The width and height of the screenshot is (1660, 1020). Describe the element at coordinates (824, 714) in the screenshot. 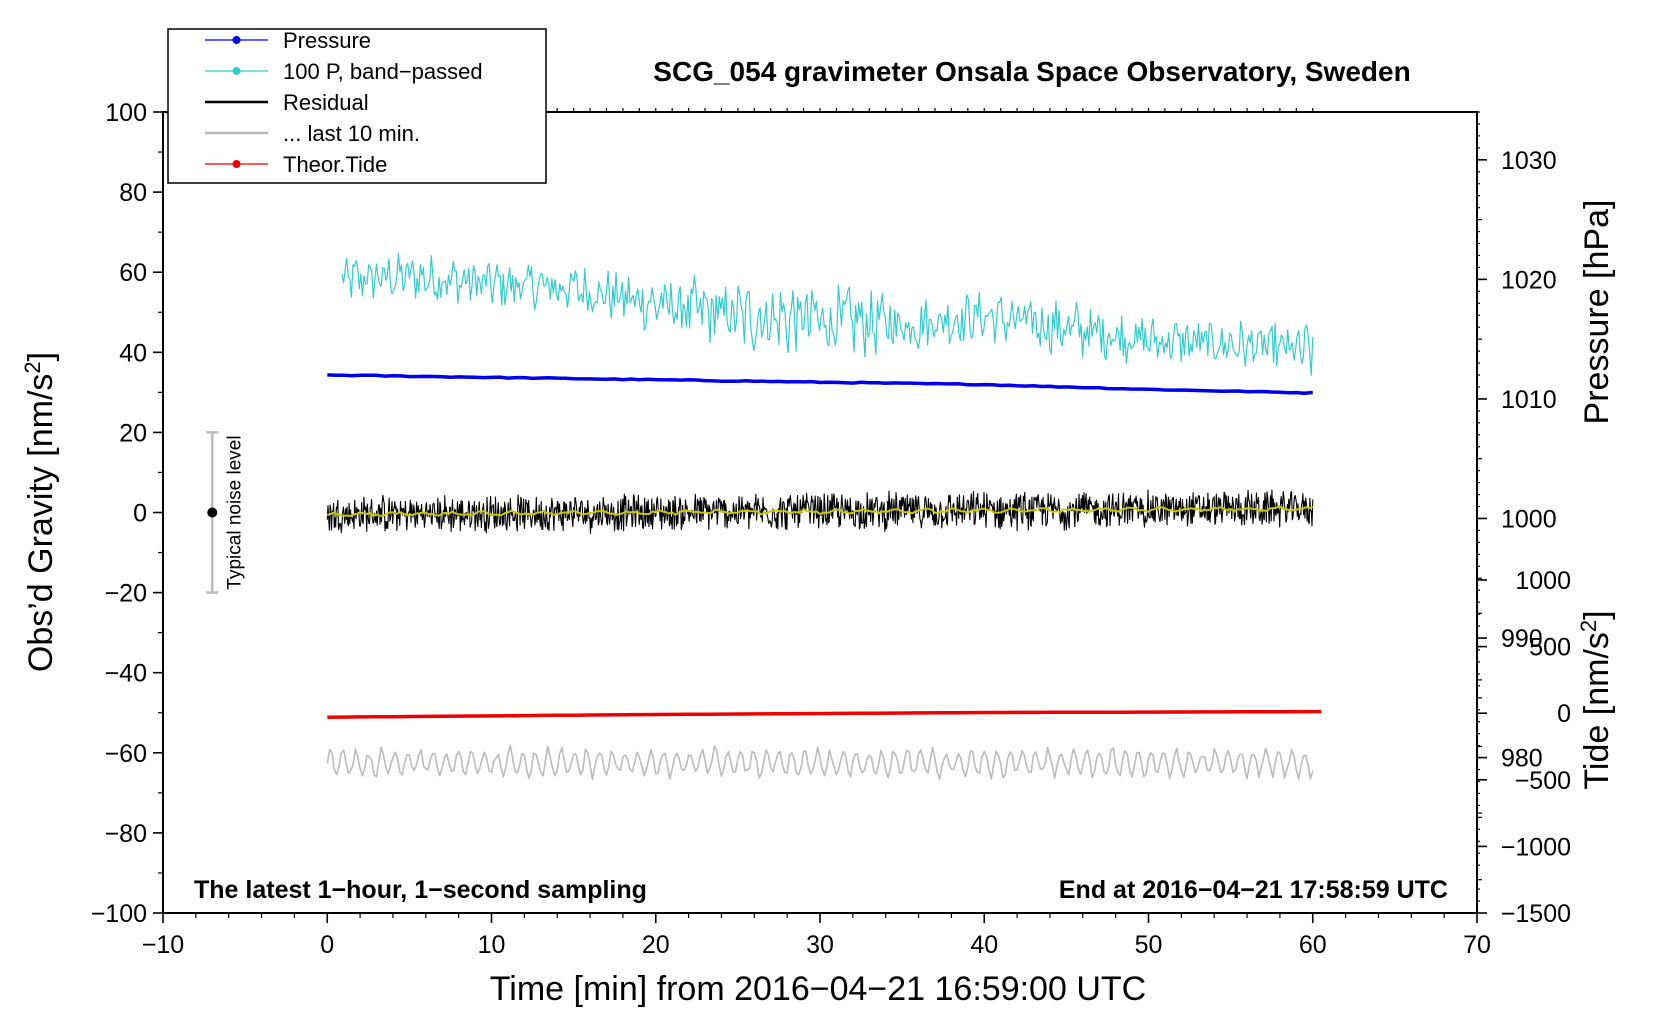

I see `series-theoretical-tide` at that location.